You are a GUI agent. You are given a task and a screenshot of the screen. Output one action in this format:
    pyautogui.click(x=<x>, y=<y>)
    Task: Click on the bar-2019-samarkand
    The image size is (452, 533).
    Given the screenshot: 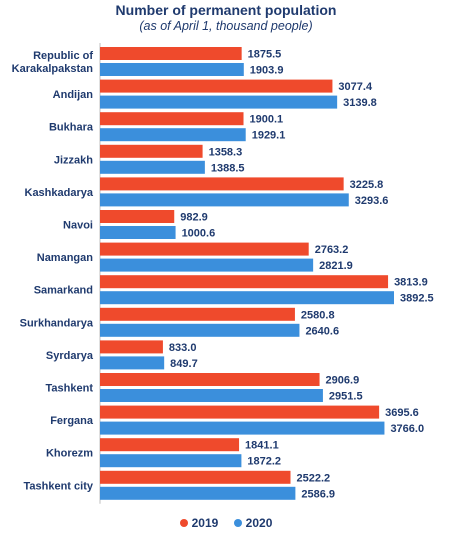 What is the action you would take?
    pyautogui.click(x=244, y=282)
    